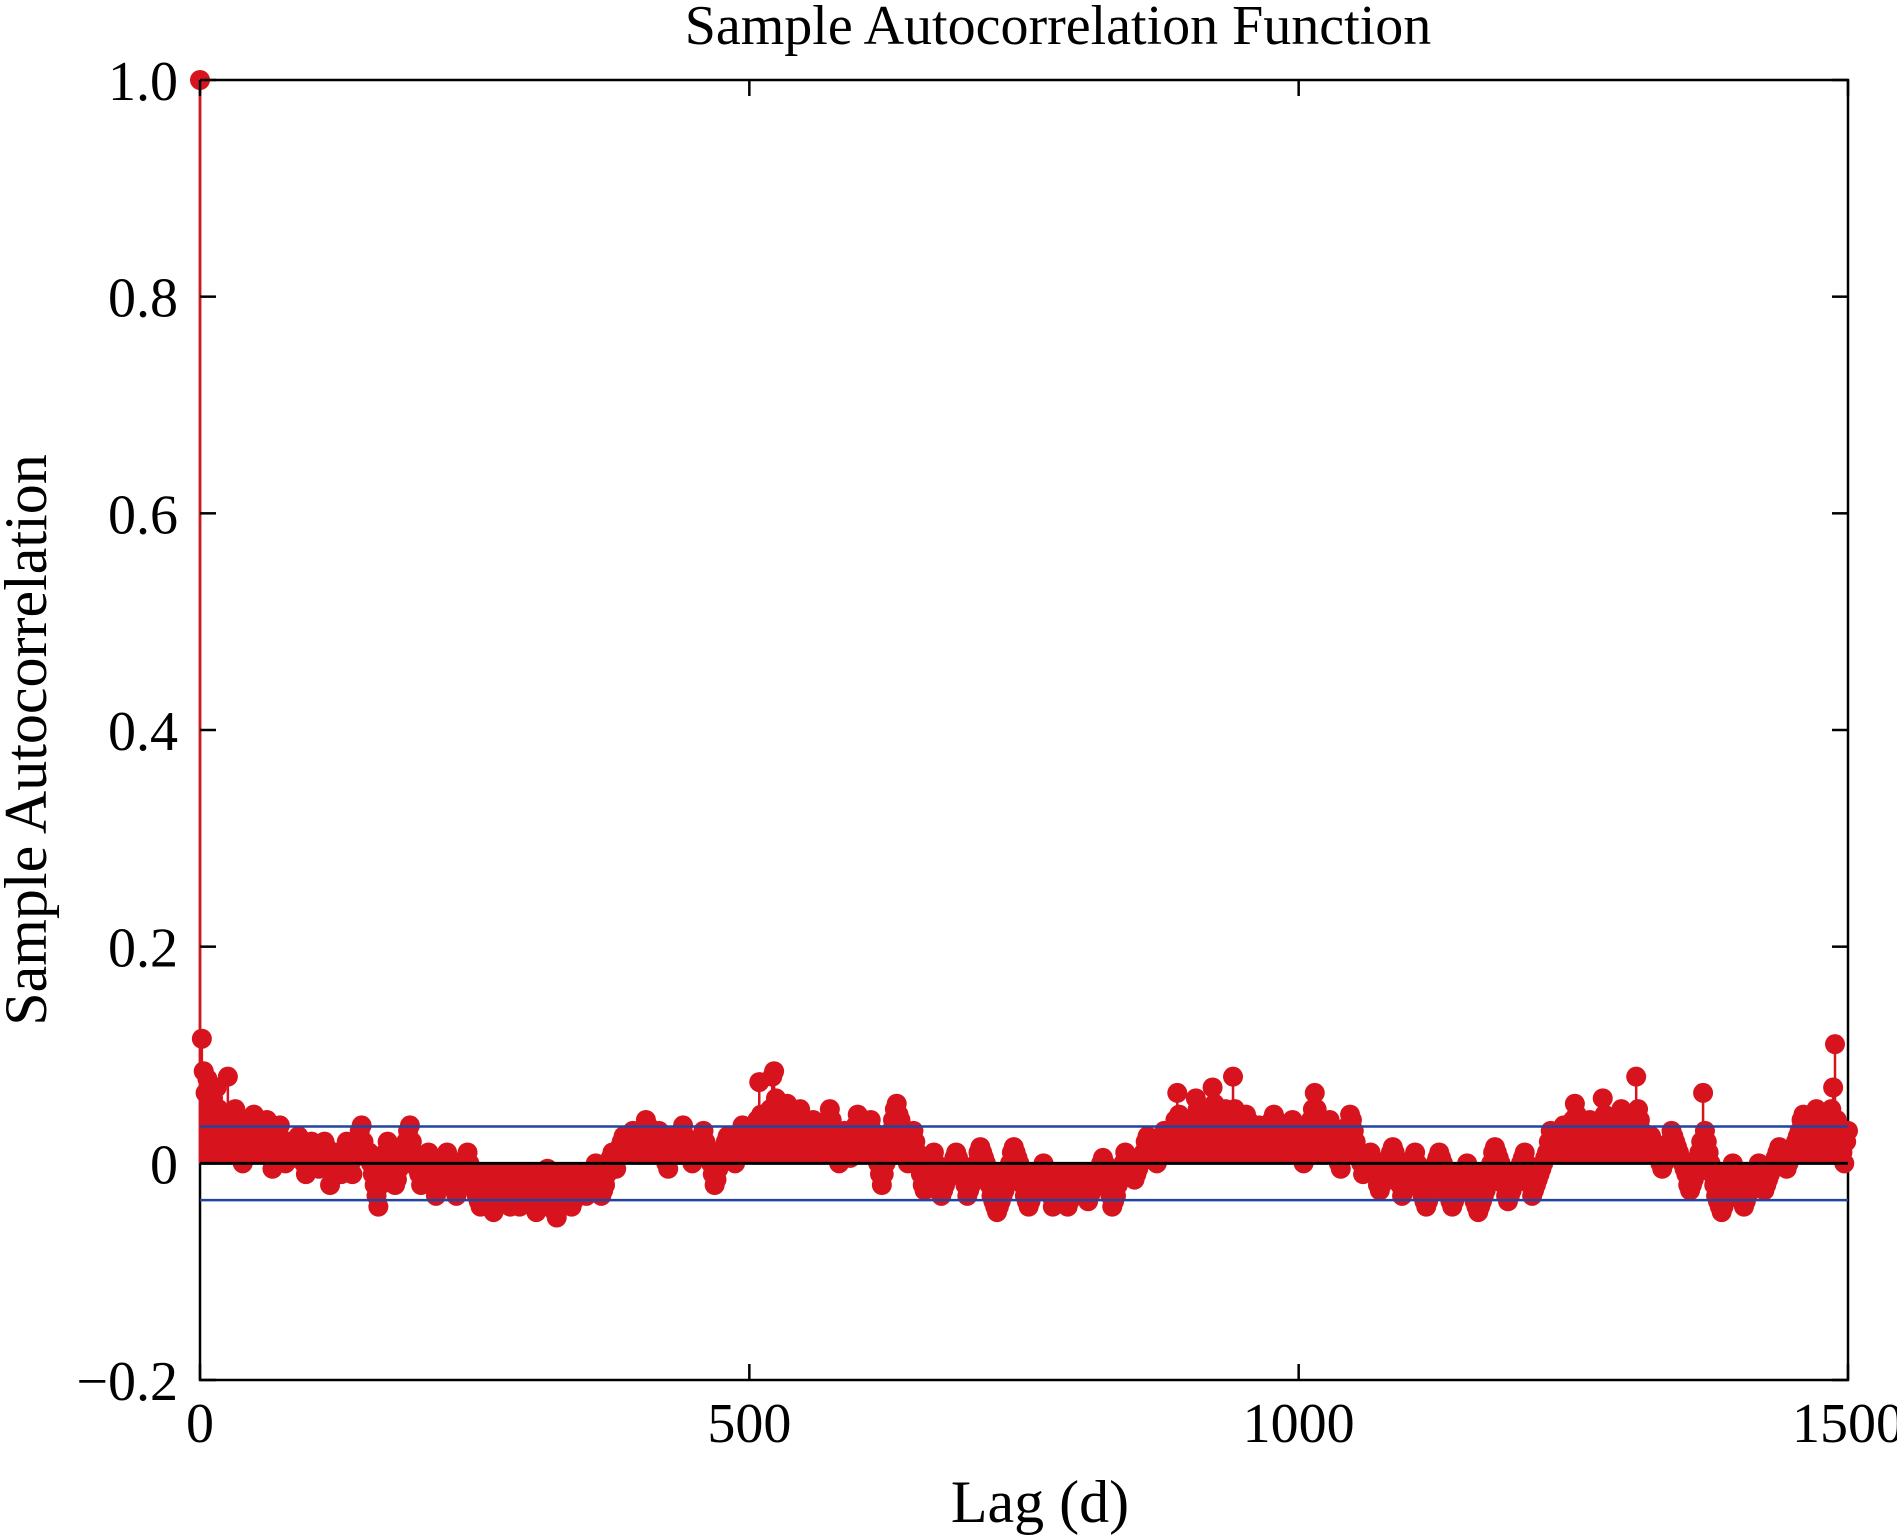 This screenshot has width=1897, height=1535. Describe the element at coordinates (143, 732) in the screenshot. I see `y-tick-label: 0.4` at that location.